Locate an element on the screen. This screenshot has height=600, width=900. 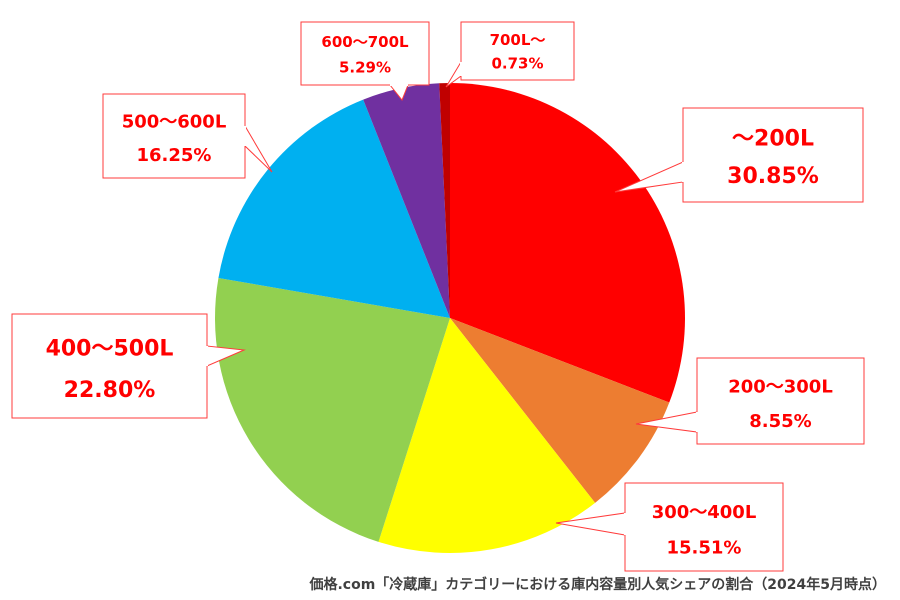
callout-2: 200～300L 8.55% is located at coordinates (750, 401).